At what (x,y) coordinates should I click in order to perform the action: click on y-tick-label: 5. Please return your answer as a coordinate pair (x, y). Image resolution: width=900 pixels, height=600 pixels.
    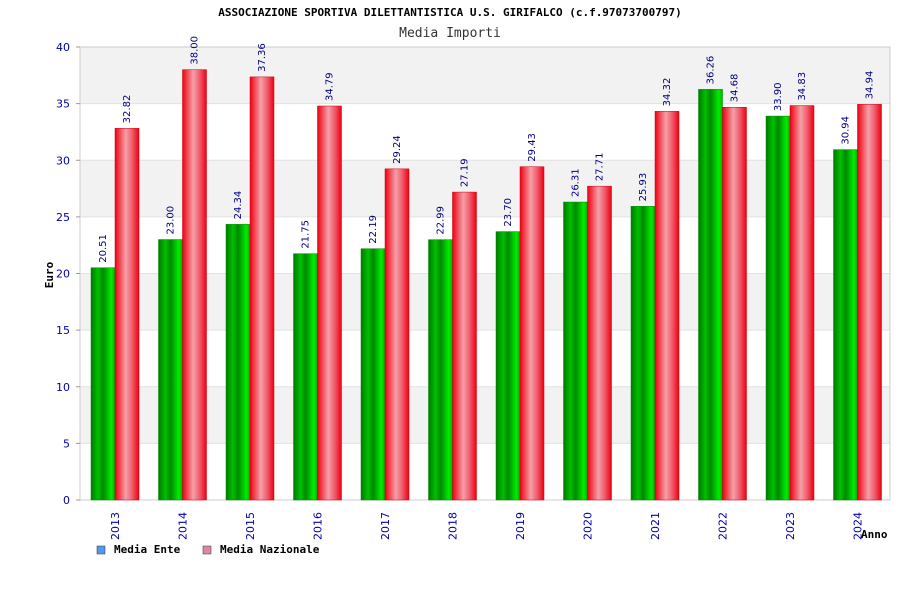
    Looking at the image, I should click on (66, 443).